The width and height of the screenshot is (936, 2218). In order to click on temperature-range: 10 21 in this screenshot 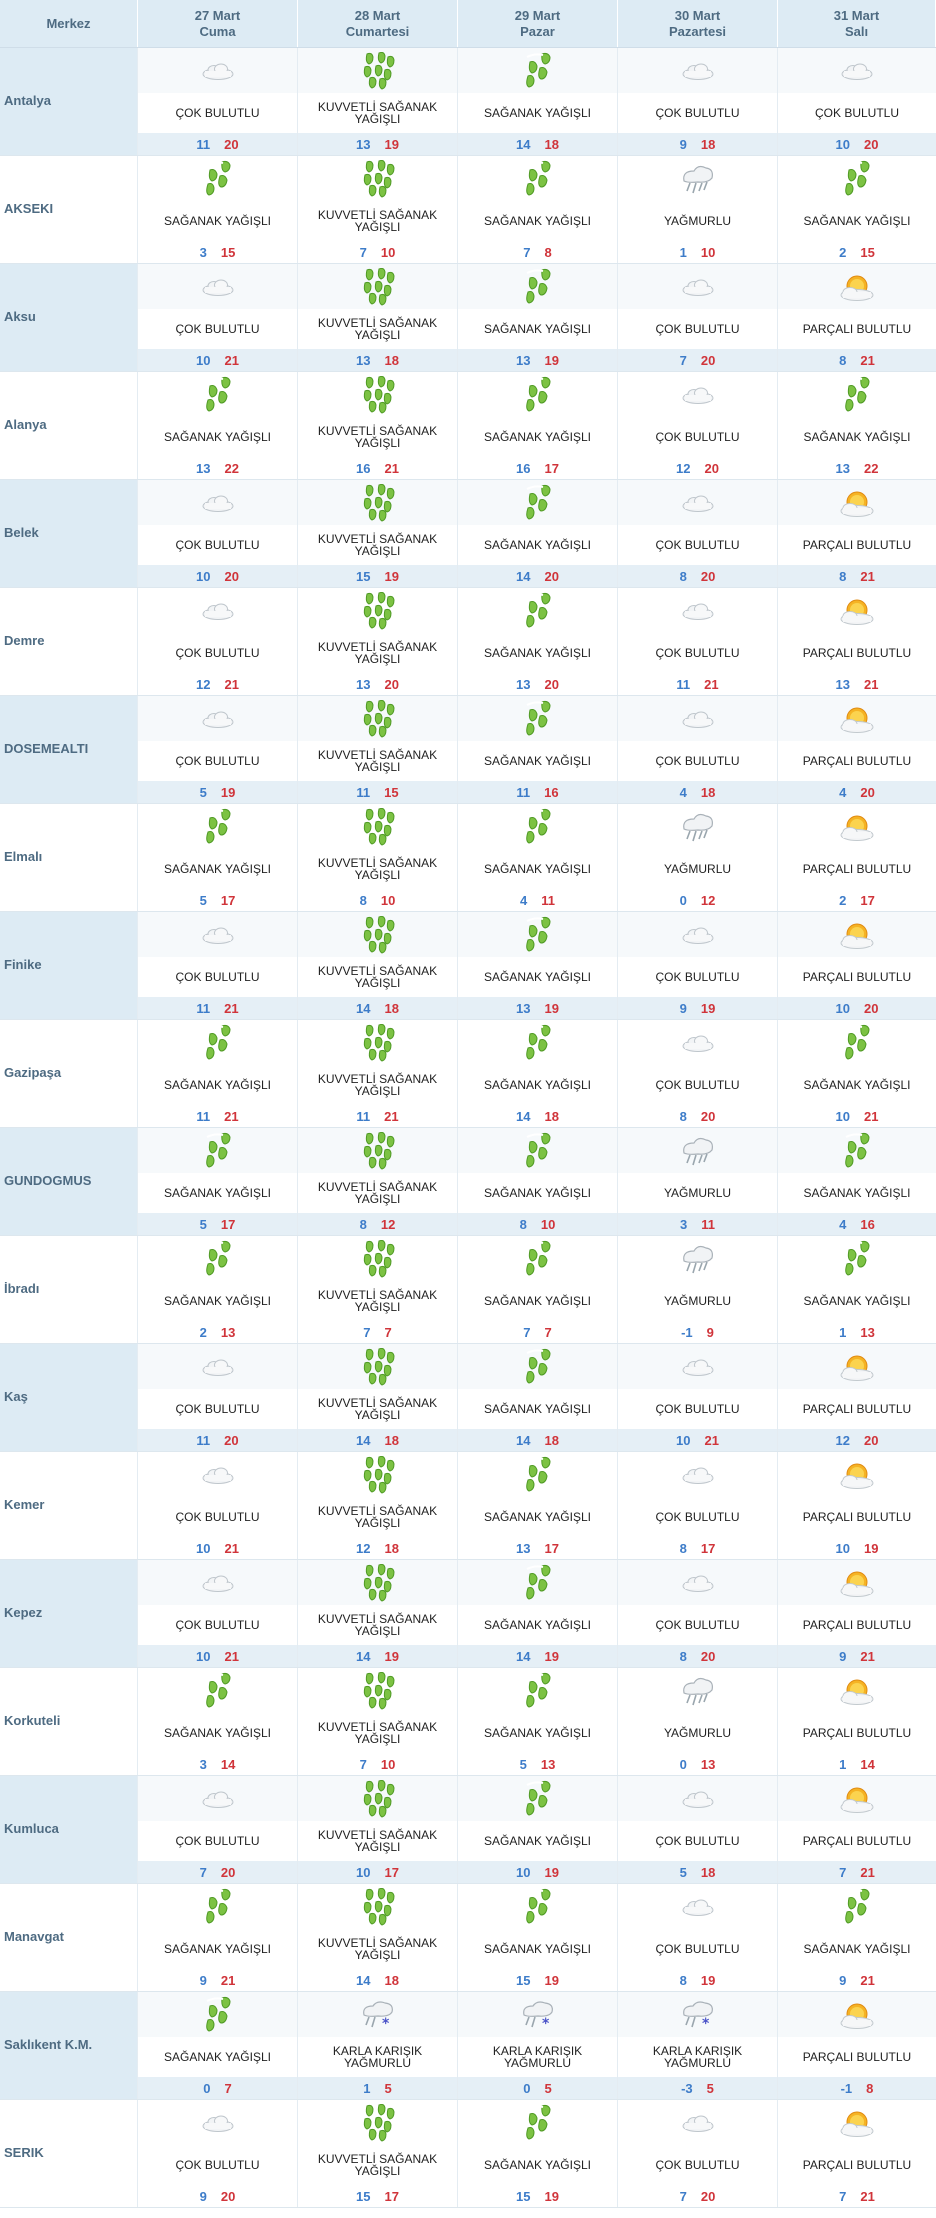, I will do `click(217, 360)`.